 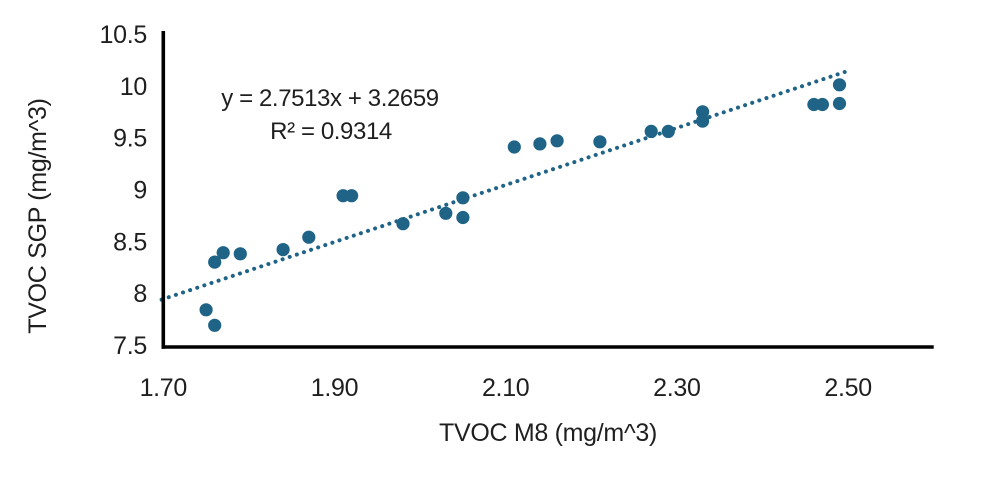 I want to click on x-axis-tick-labels: 1.70 1.90 2.10 2.30 2.50, so click(x=506, y=388).